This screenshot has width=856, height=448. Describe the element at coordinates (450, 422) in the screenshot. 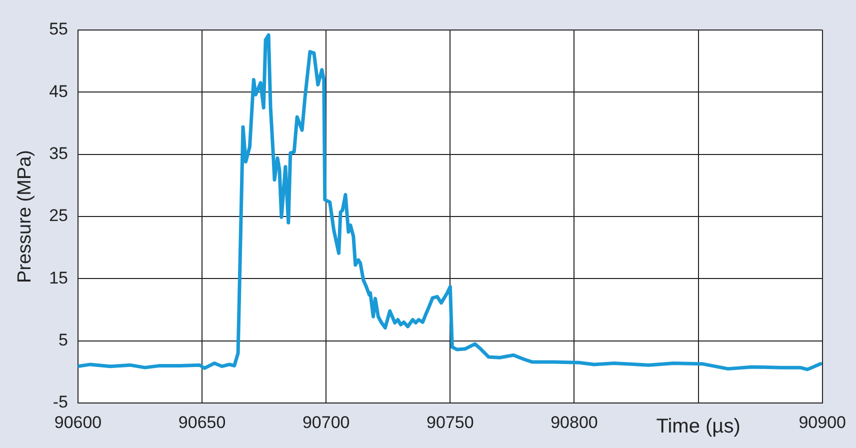

I see `x-tick-label: 90750` at that location.